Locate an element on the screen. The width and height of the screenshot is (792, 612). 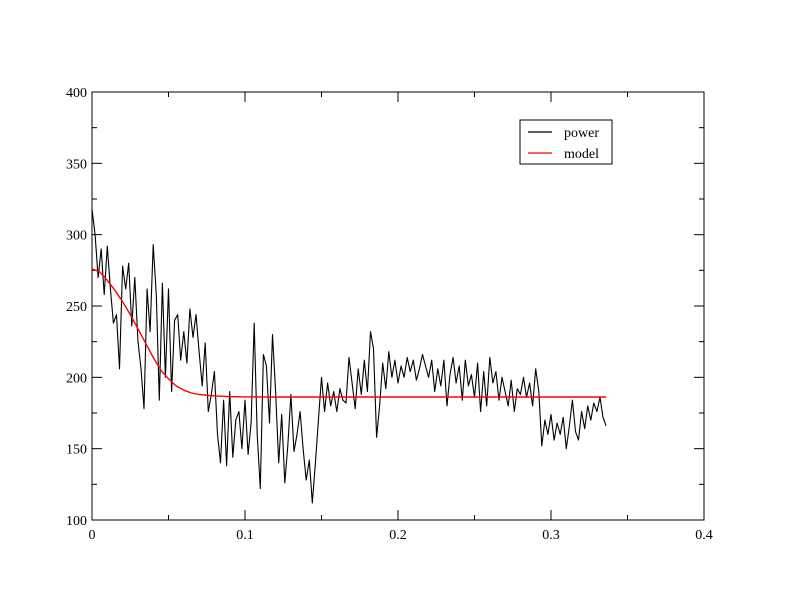
legend: power model is located at coordinates (566, 142).